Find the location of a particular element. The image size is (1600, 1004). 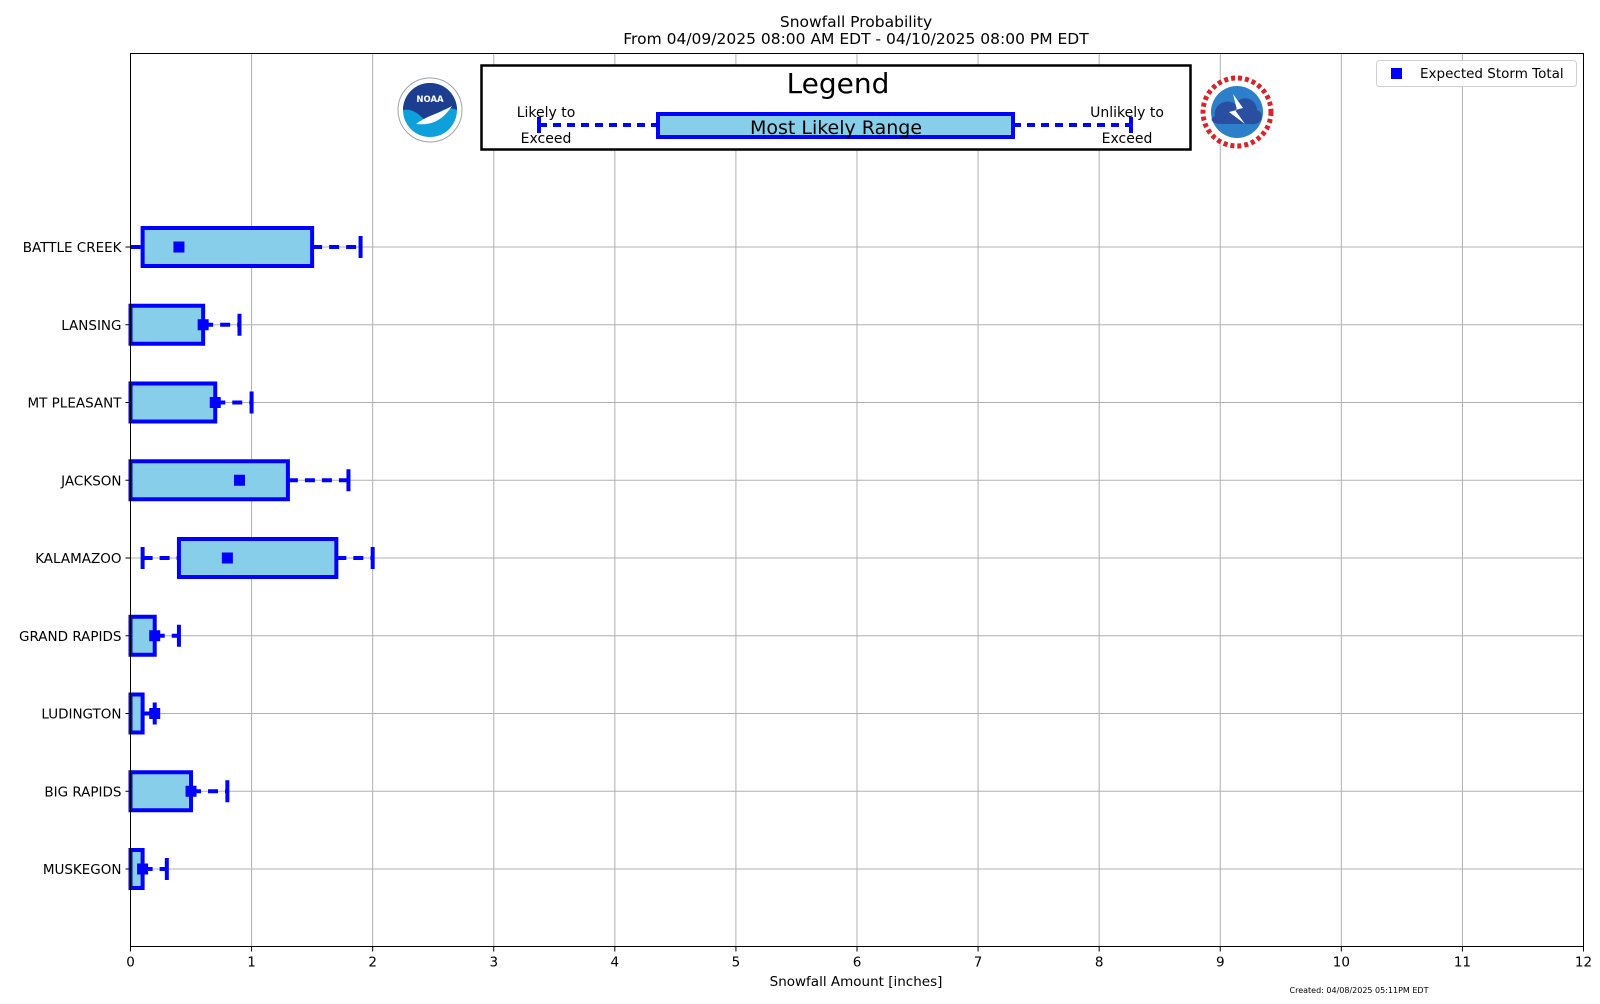

category-label: MUSKEGON is located at coordinates (82, 870).